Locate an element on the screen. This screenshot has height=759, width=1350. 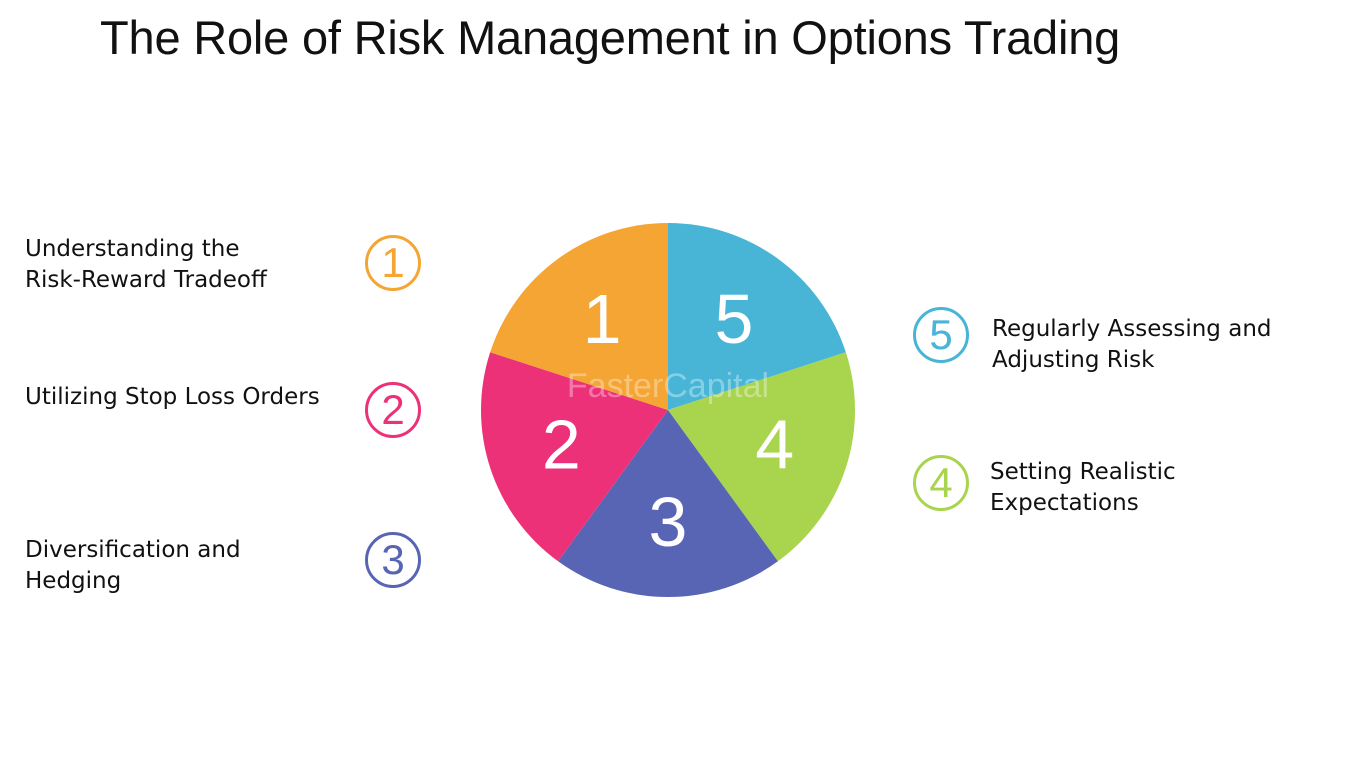
item-3-label: Diversification and Hedging is located at coordinates (133, 566).